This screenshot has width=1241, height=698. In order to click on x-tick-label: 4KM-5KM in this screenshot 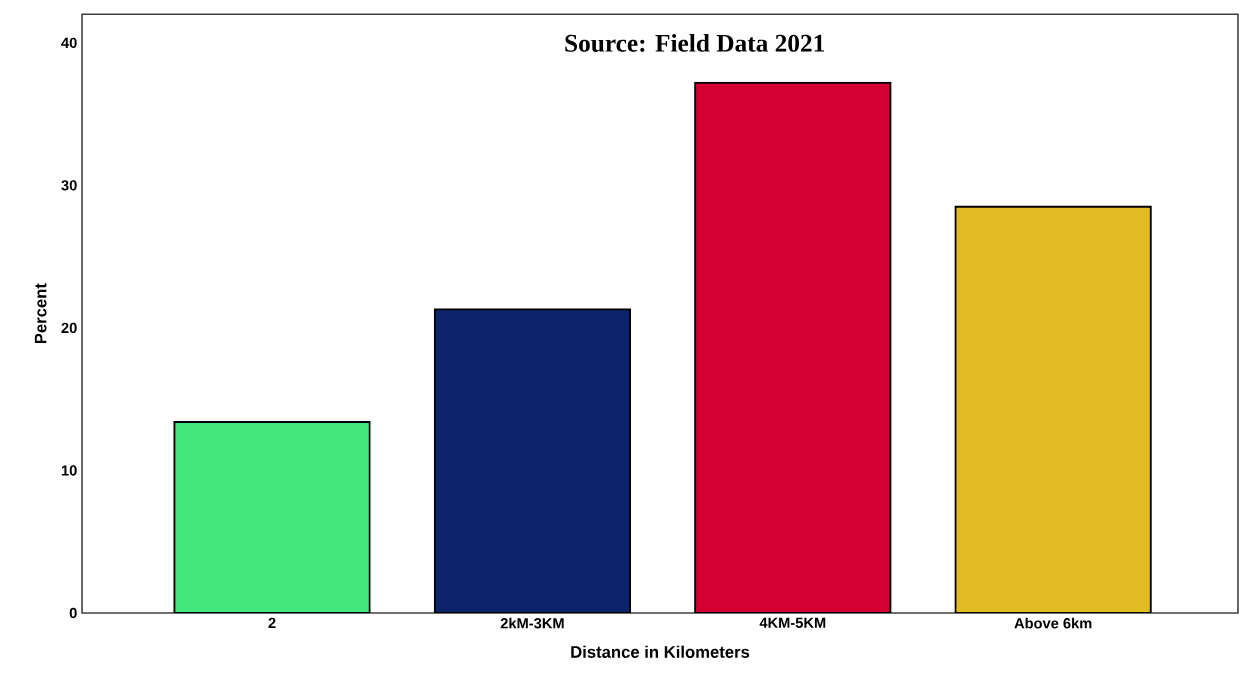, I will do `click(792, 622)`.